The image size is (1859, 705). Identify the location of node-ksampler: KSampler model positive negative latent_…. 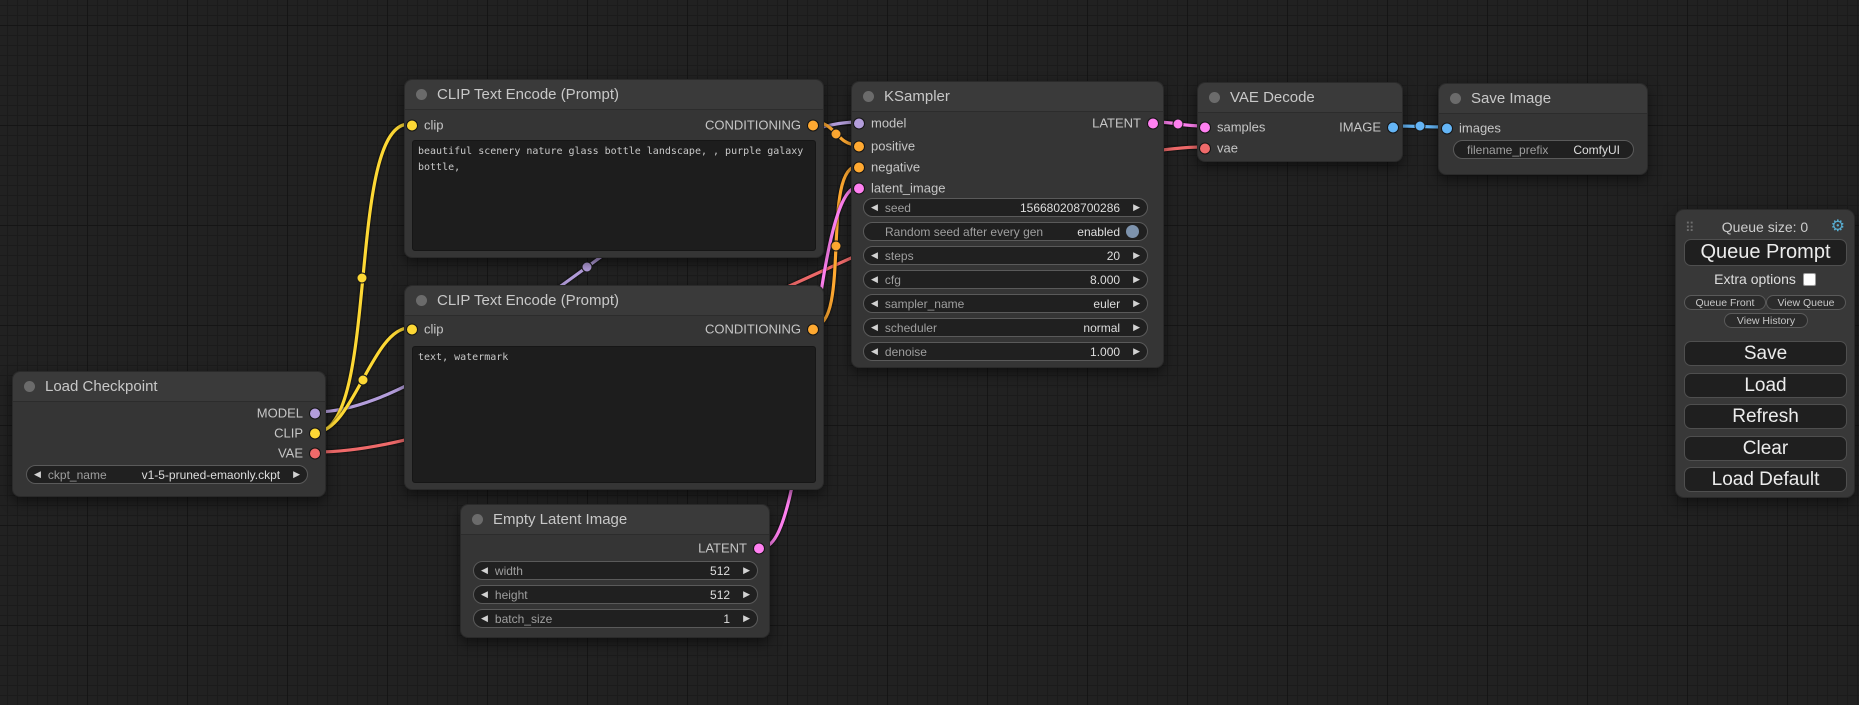
(1007, 224).